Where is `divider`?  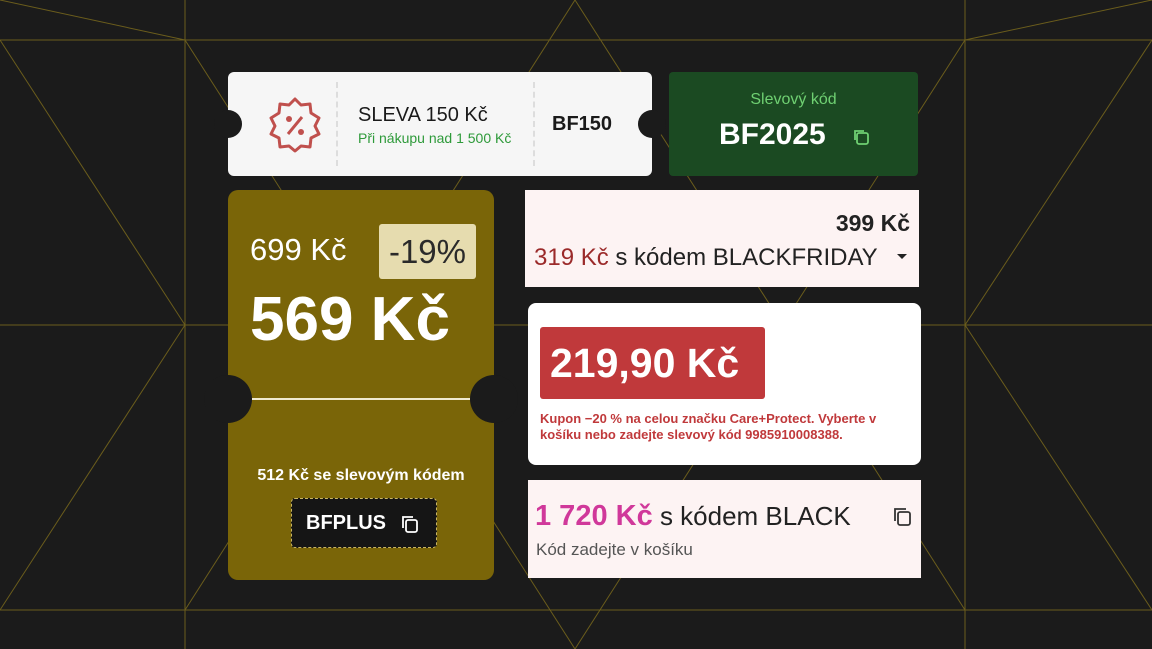 divider is located at coordinates (361, 399).